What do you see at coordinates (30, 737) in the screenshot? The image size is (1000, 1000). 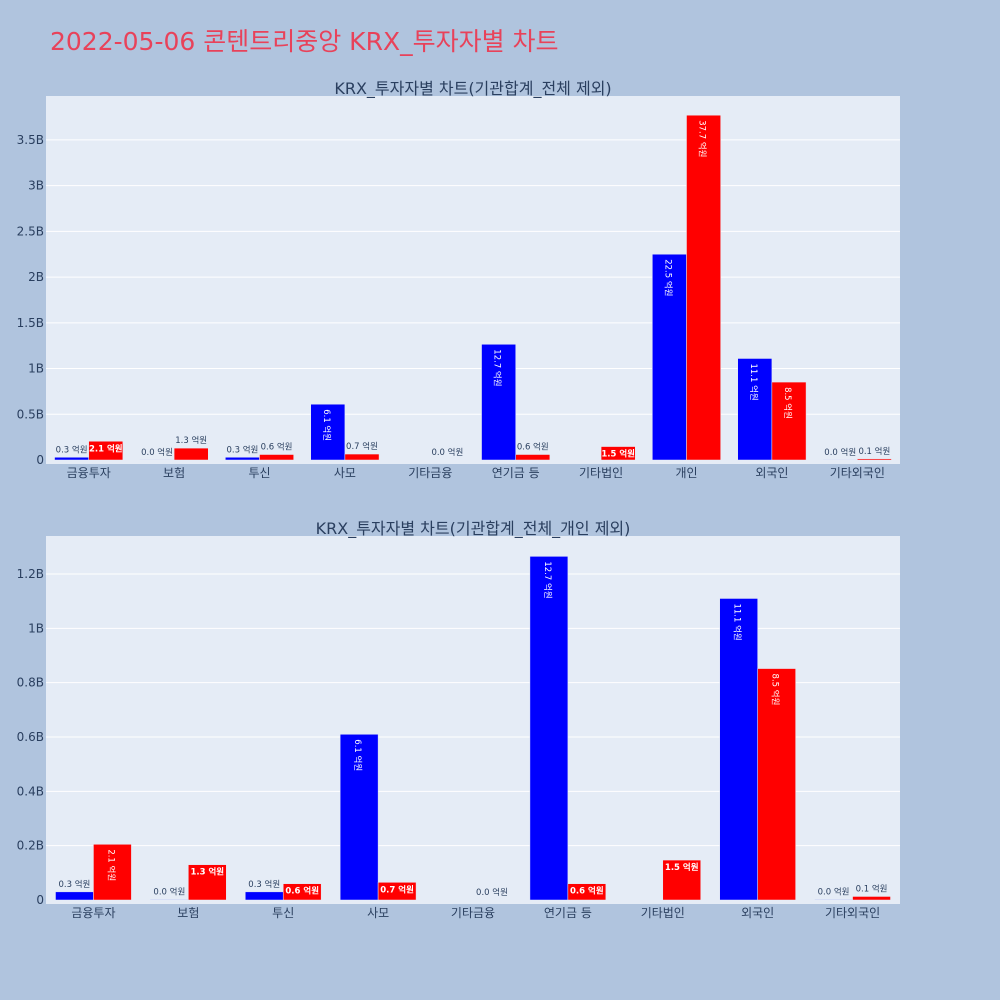 I see `y-tick-label: 0.6B` at bounding box center [30, 737].